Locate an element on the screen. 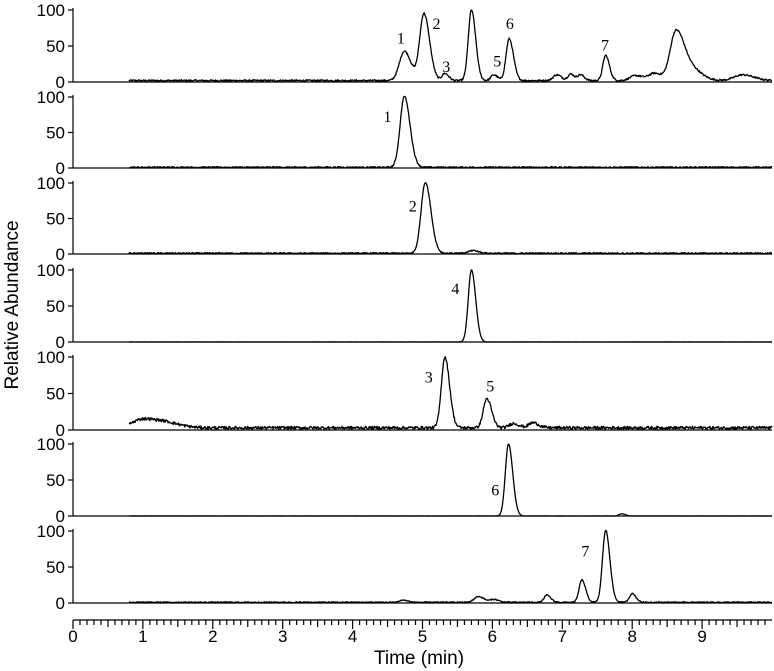  x-tick-label: 3 is located at coordinates (282, 636).